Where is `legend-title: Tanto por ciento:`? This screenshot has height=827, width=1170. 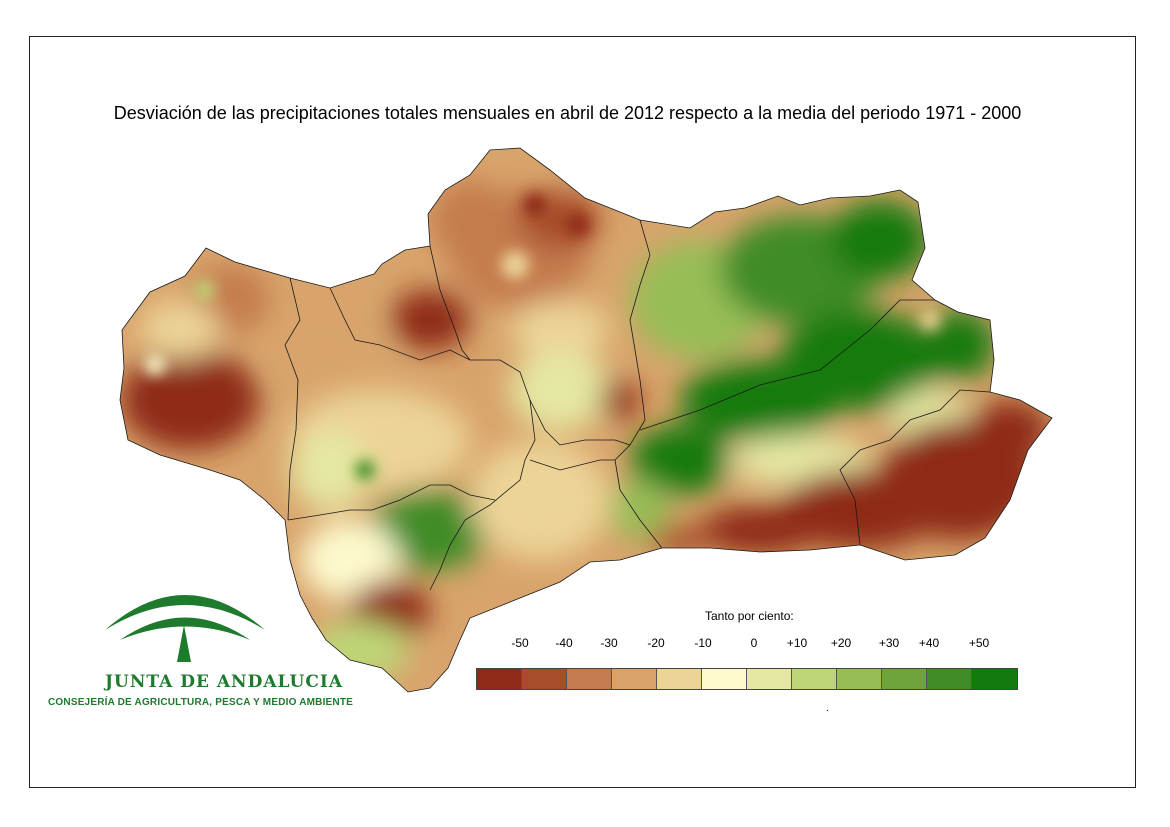
legend-title: Tanto por ciento: is located at coordinates (749, 616).